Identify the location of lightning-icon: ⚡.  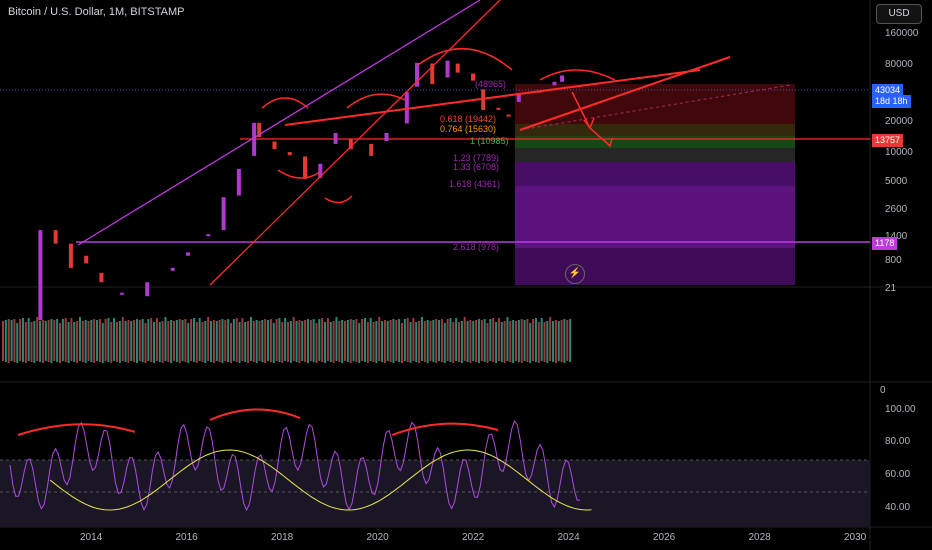
(575, 274).